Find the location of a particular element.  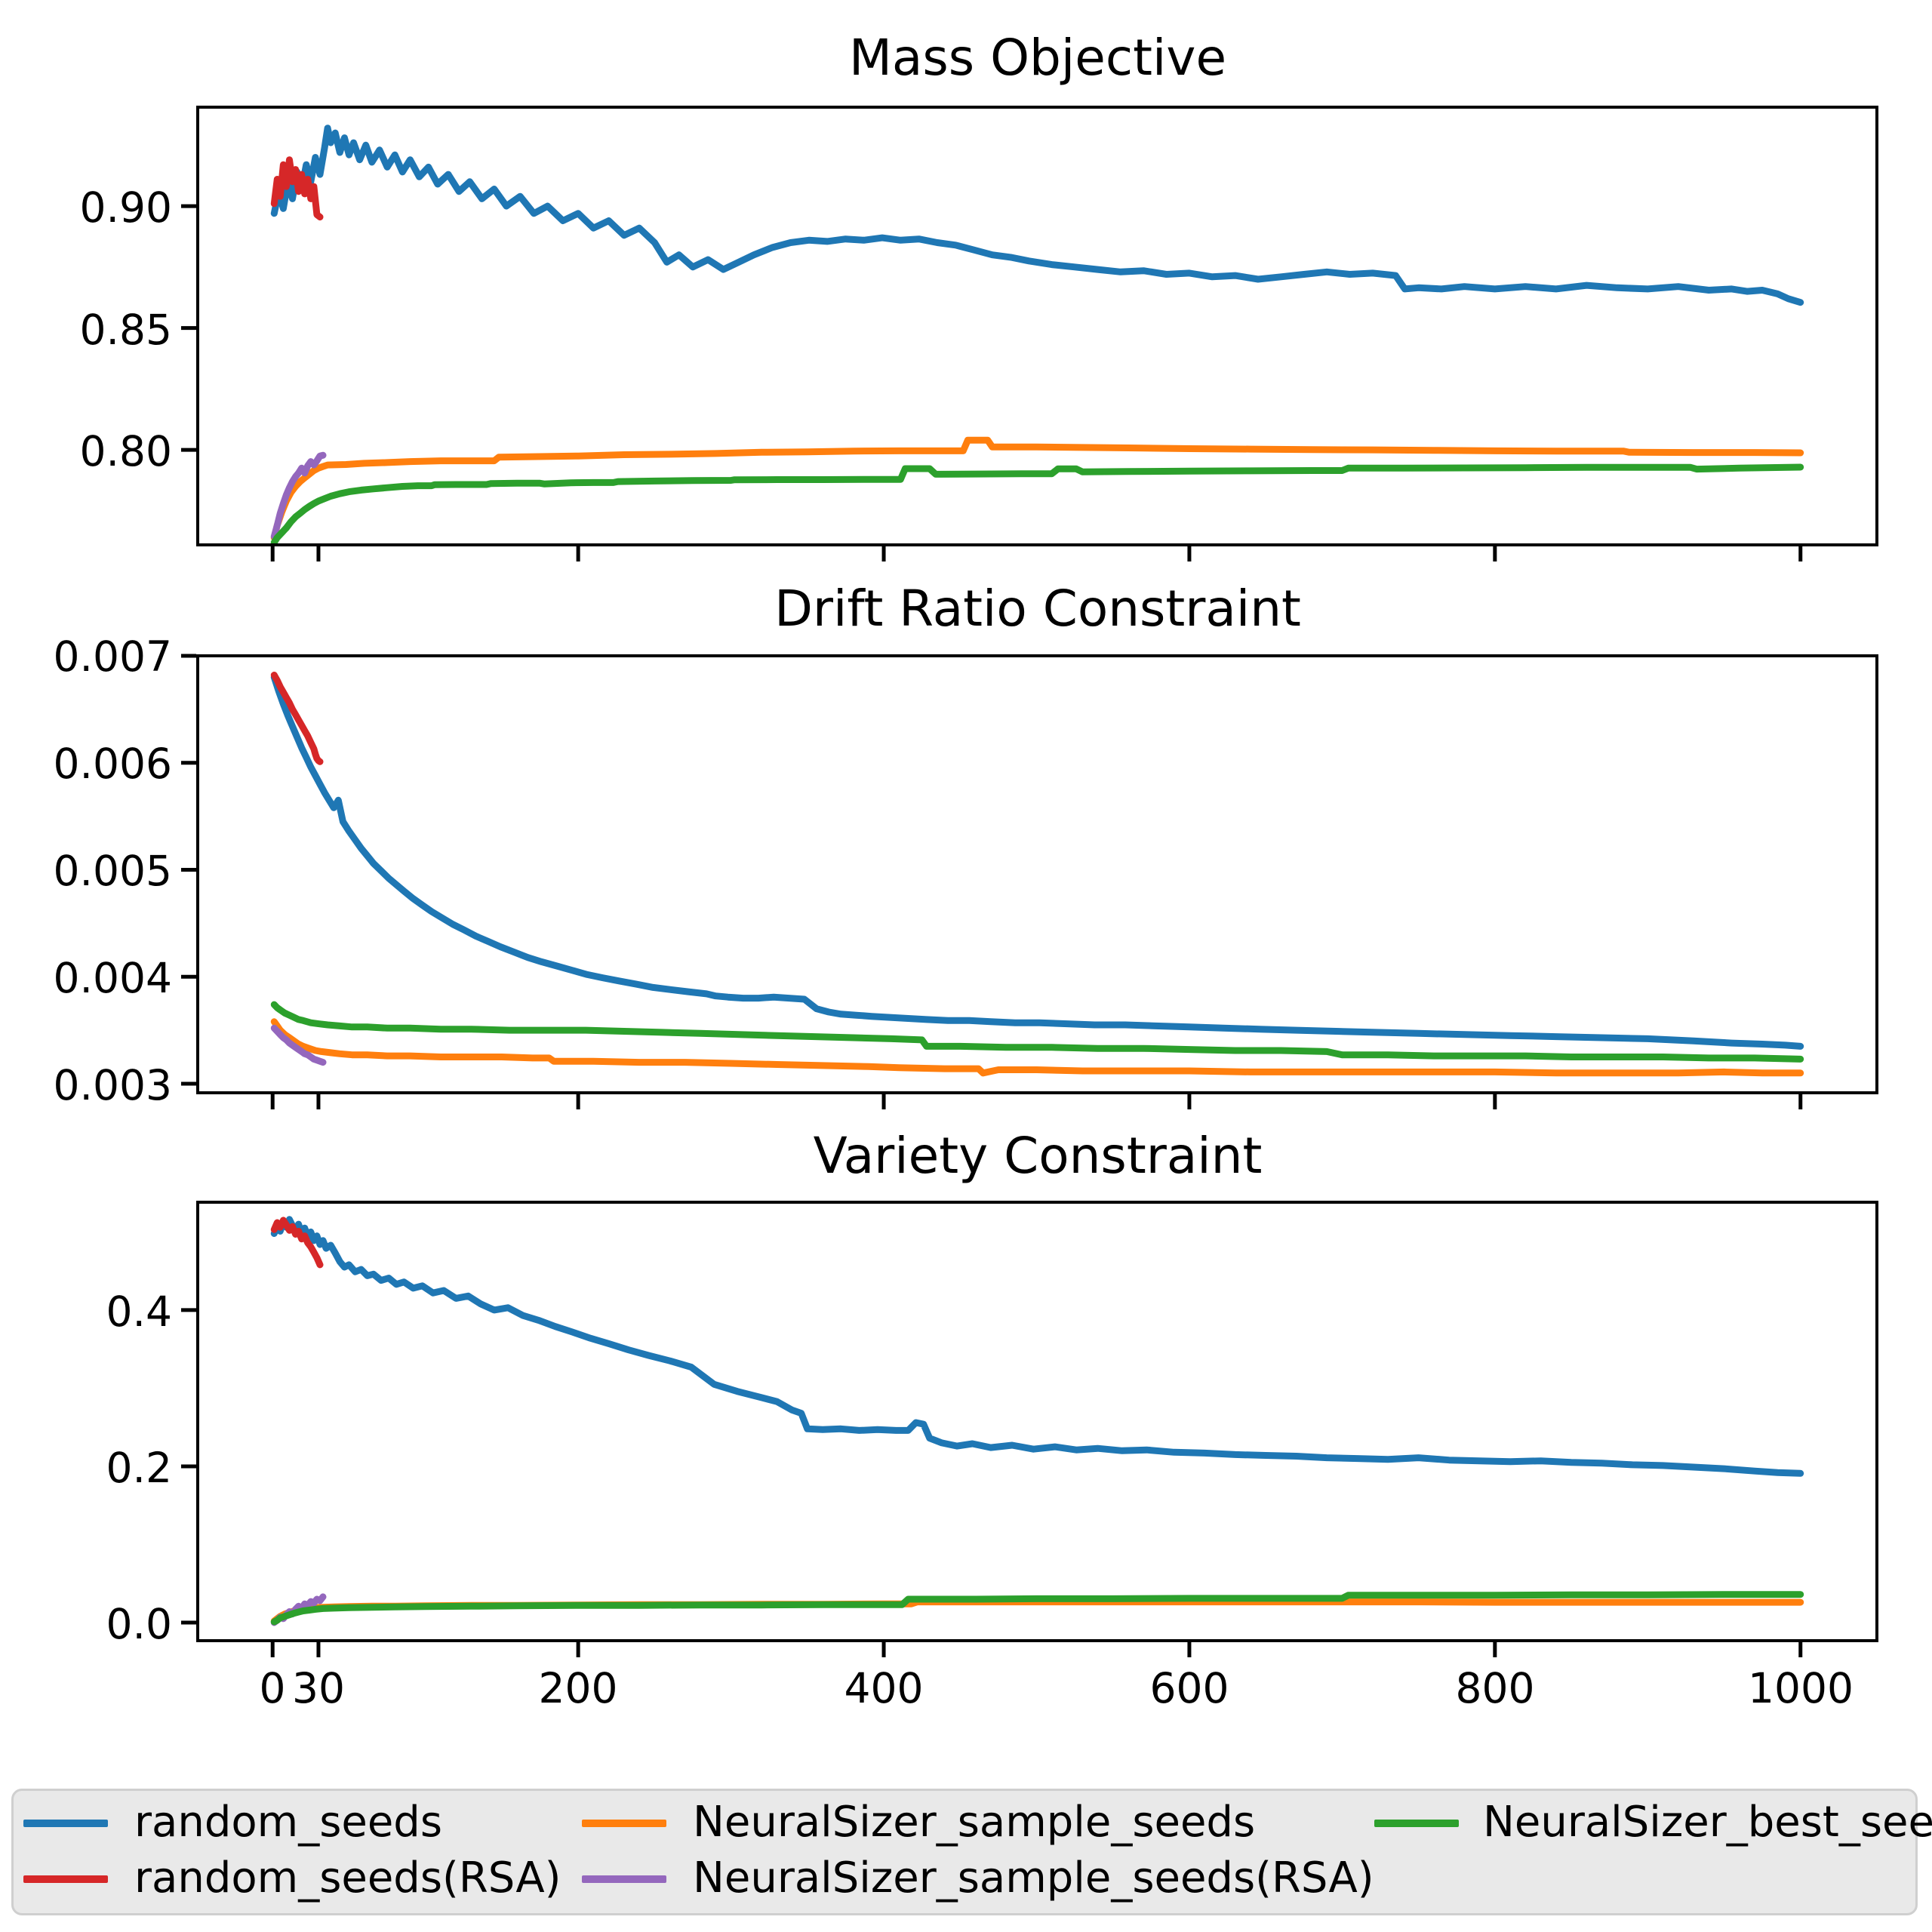

y-tick-label: 0.003 is located at coordinates (112, 1085).